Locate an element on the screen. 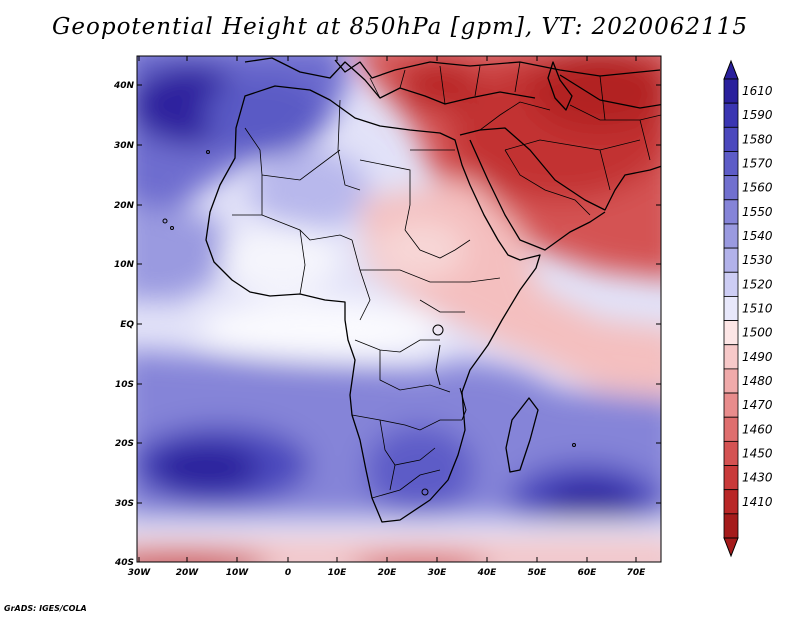 The width and height of the screenshot is (800, 618). lon-tick-label: 0 is located at coordinates (288, 573).